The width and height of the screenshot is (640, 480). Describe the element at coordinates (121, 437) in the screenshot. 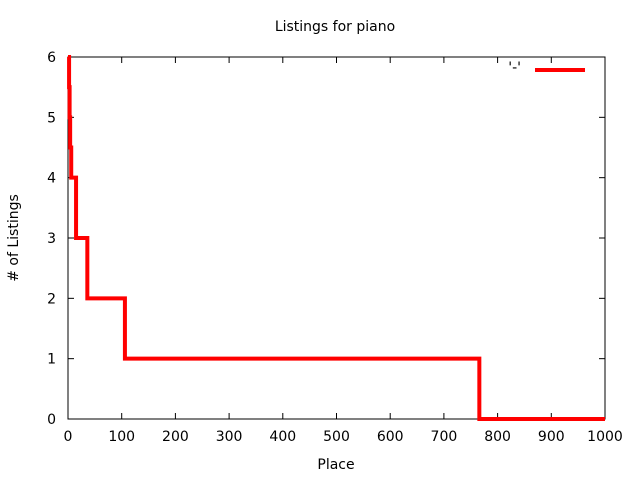

I see `x-tick-label: 100` at that location.